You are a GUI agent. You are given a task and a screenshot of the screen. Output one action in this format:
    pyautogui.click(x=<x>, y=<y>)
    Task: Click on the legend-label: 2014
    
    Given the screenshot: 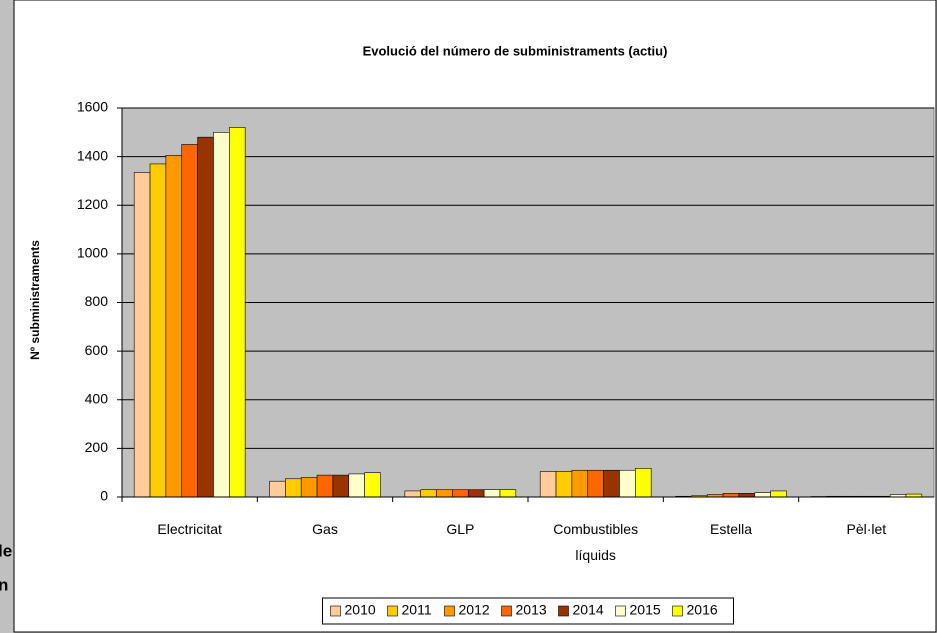 What is the action you would take?
    pyautogui.click(x=588, y=610)
    